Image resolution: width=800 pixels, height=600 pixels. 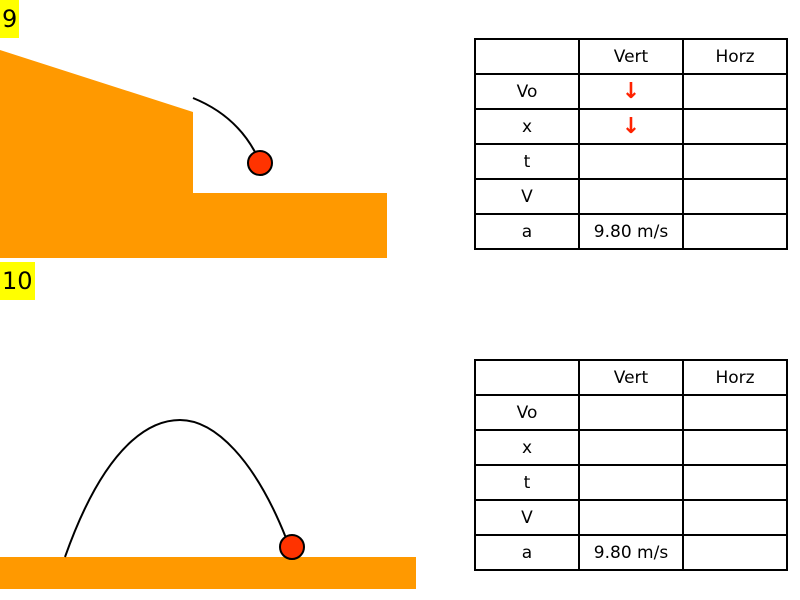 I want to click on table-row: x, so click(x=631, y=447).